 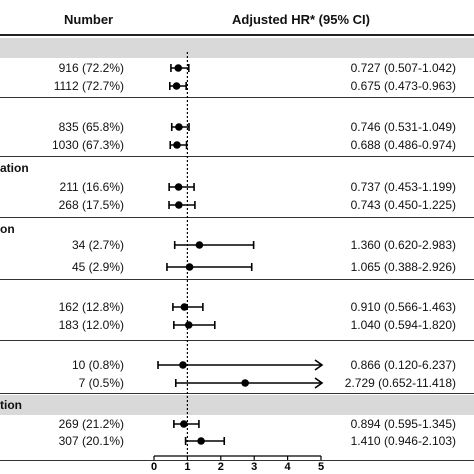 What do you see at coordinates (288, 467) in the screenshot?
I see `x-tick-label: 4` at bounding box center [288, 467].